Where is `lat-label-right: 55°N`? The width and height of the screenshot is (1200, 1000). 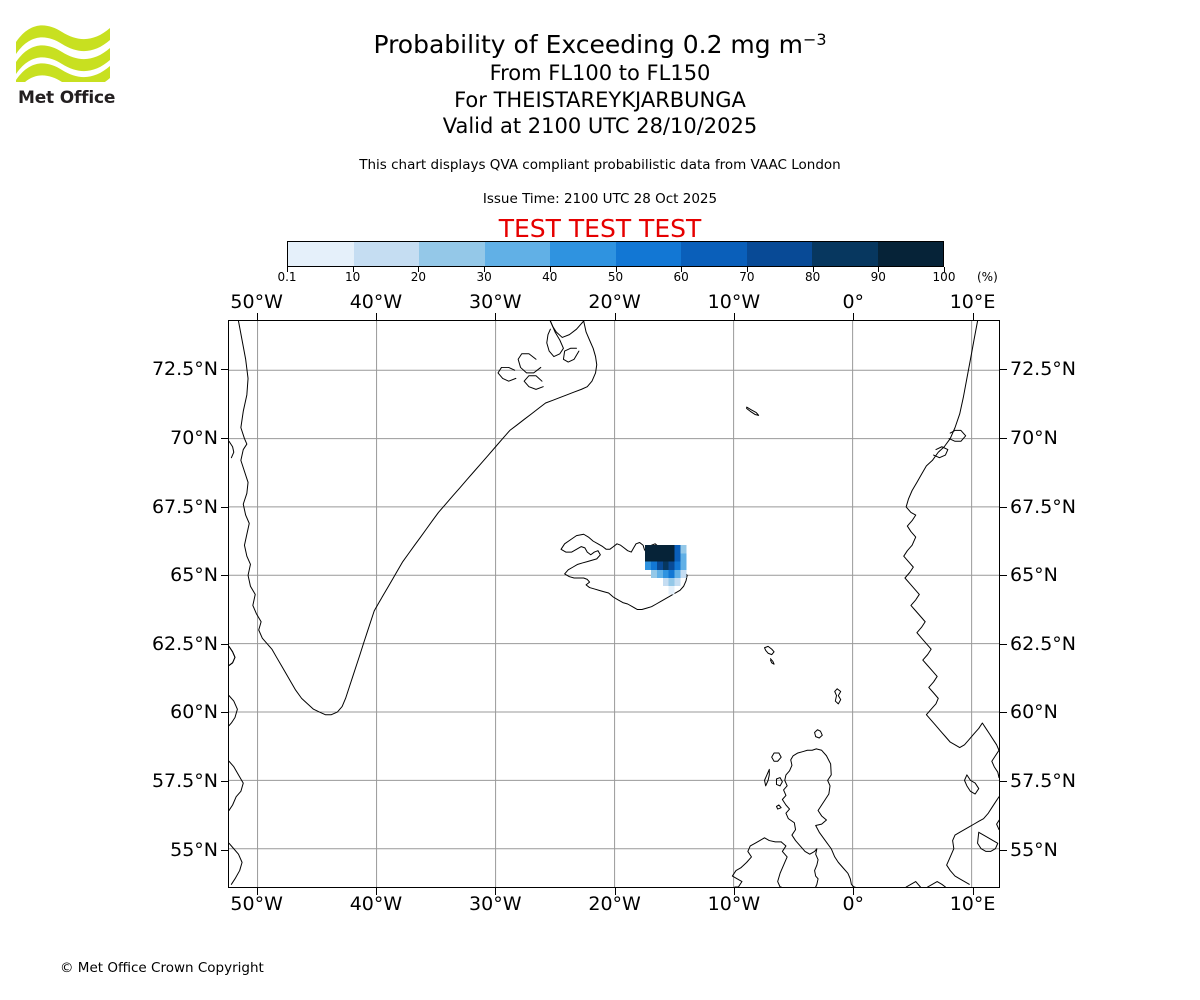
lat-label-right: 55°N is located at coordinates (1034, 849).